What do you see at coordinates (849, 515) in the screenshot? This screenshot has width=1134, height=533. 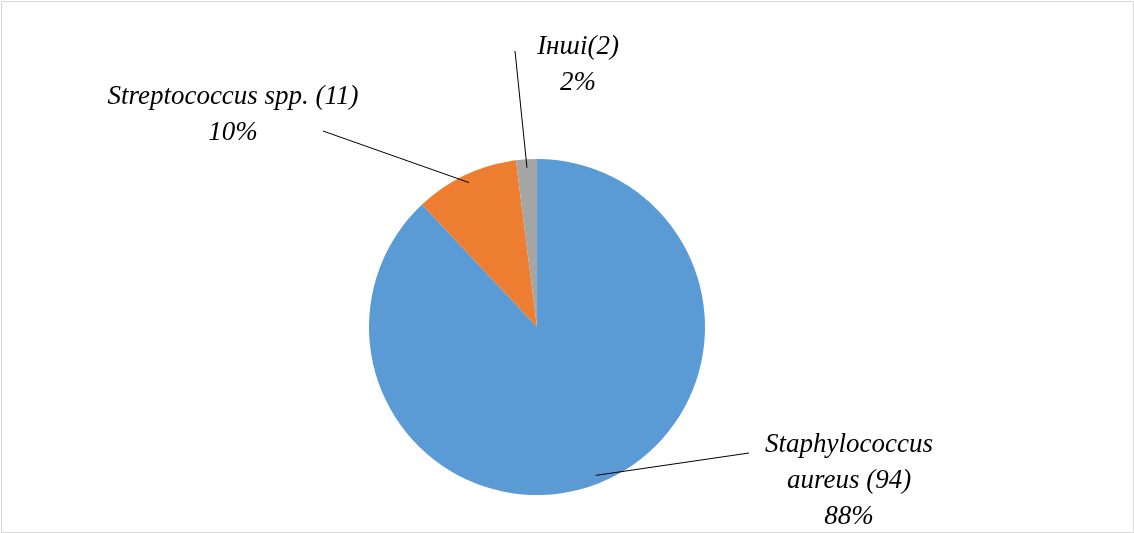 I see `data-label: 88%` at bounding box center [849, 515].